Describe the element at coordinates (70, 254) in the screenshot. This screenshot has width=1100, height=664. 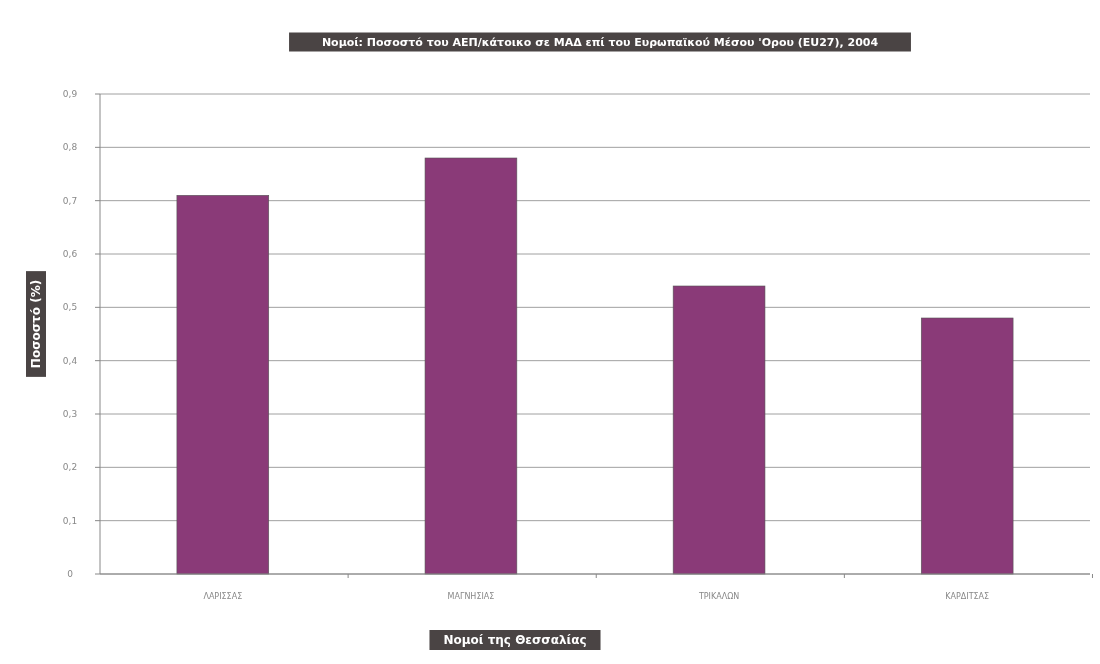
I see `y-tick-label: 0,6` at that location.